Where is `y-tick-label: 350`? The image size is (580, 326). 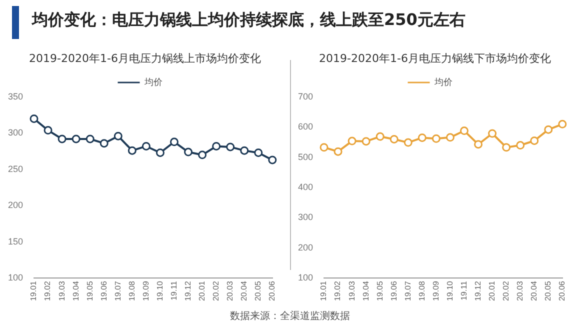 y-tick-label: 350 is located at coordinates (16, 96).